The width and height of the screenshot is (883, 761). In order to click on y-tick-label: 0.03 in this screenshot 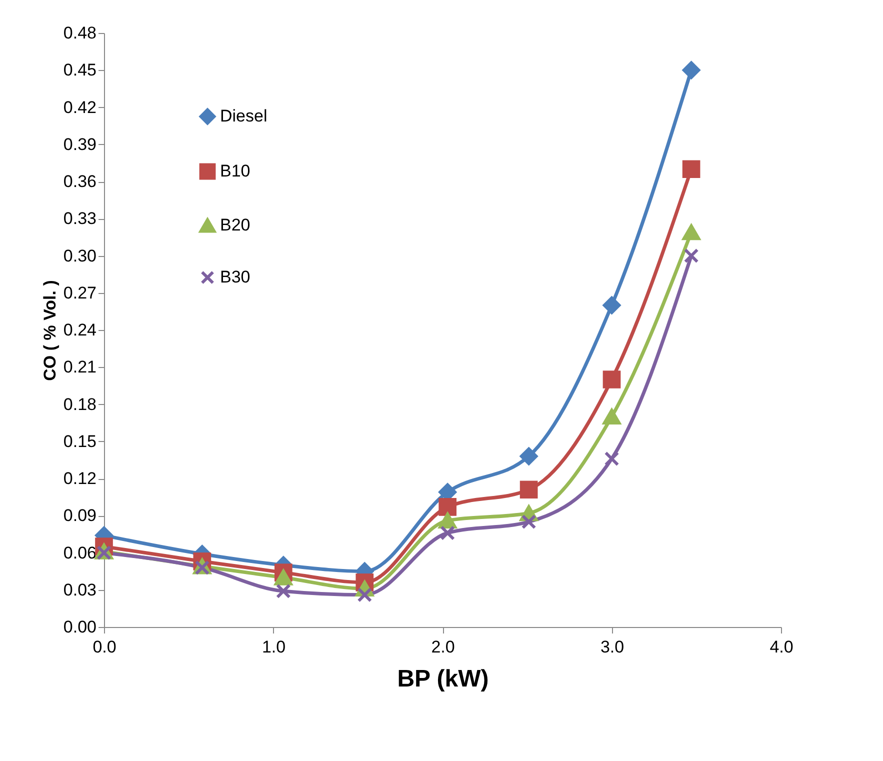, I will do `click(79, 590)`.